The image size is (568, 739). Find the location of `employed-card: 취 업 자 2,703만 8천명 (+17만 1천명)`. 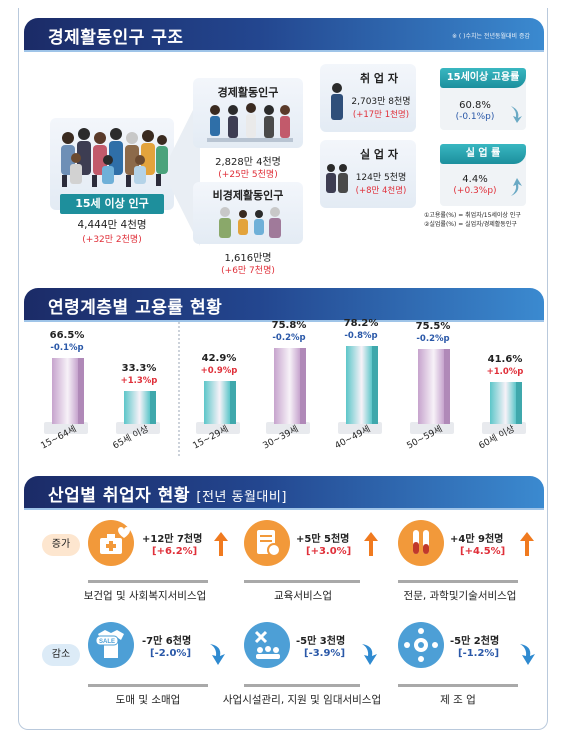

employed-card: 취 업 자 2,703만 8천명 (+17만 1천명) is located at coordinates (368, 98).